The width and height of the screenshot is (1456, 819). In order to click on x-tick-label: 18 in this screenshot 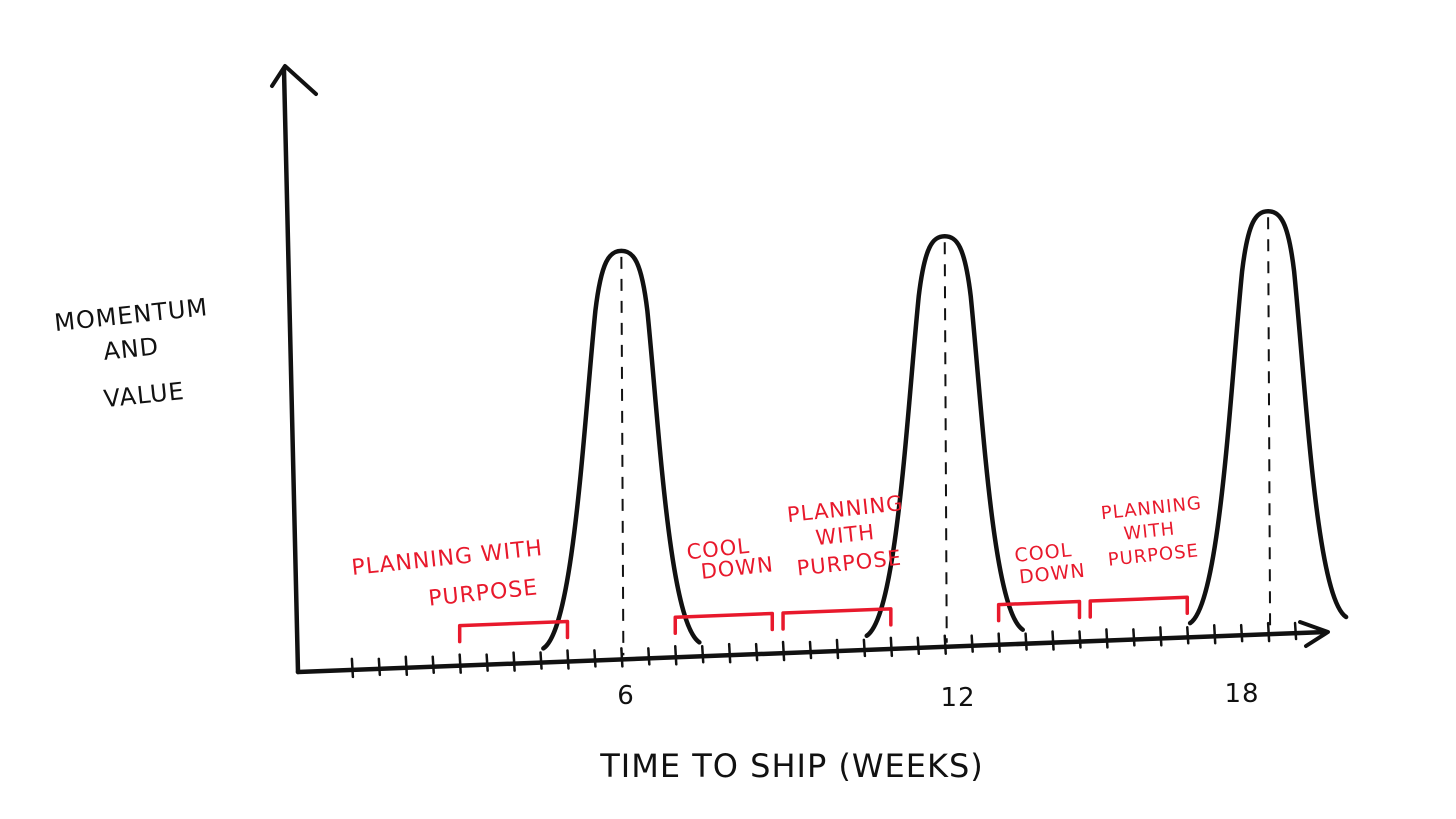, I will do `click(1241, 694)`.